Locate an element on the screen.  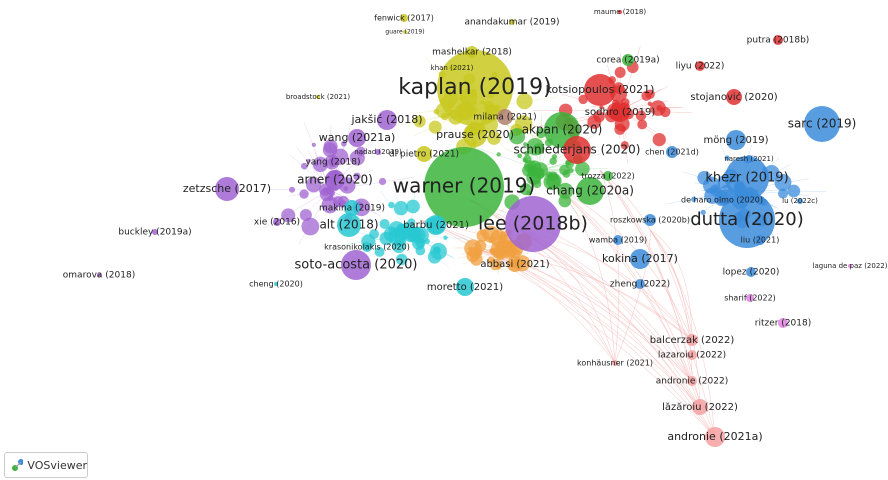
node-label: zheng (2022) is located at coordinates (640, 285).